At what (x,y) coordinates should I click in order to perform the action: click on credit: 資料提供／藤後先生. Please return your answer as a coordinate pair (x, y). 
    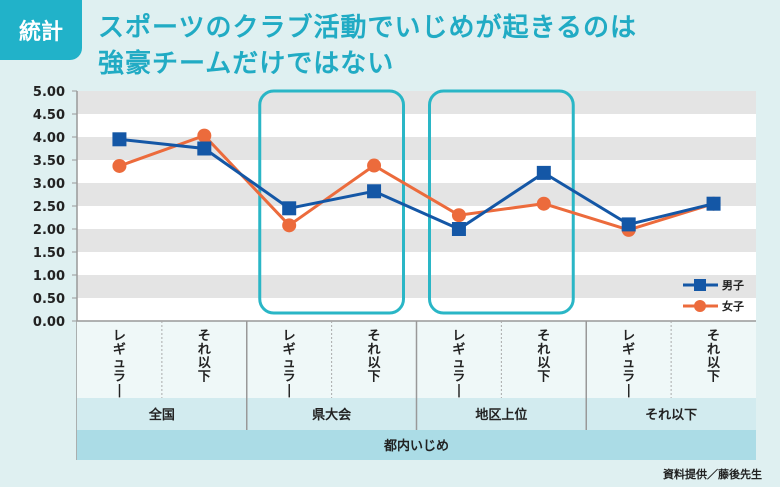
    Looking at the image, I should click on (712, 474).